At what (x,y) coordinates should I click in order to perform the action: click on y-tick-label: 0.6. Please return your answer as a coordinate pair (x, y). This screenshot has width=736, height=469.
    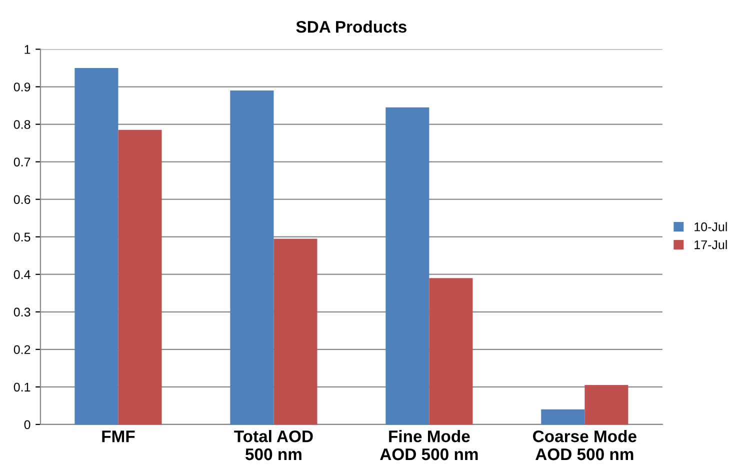
    Looking at the image, I should click on (22, 199).